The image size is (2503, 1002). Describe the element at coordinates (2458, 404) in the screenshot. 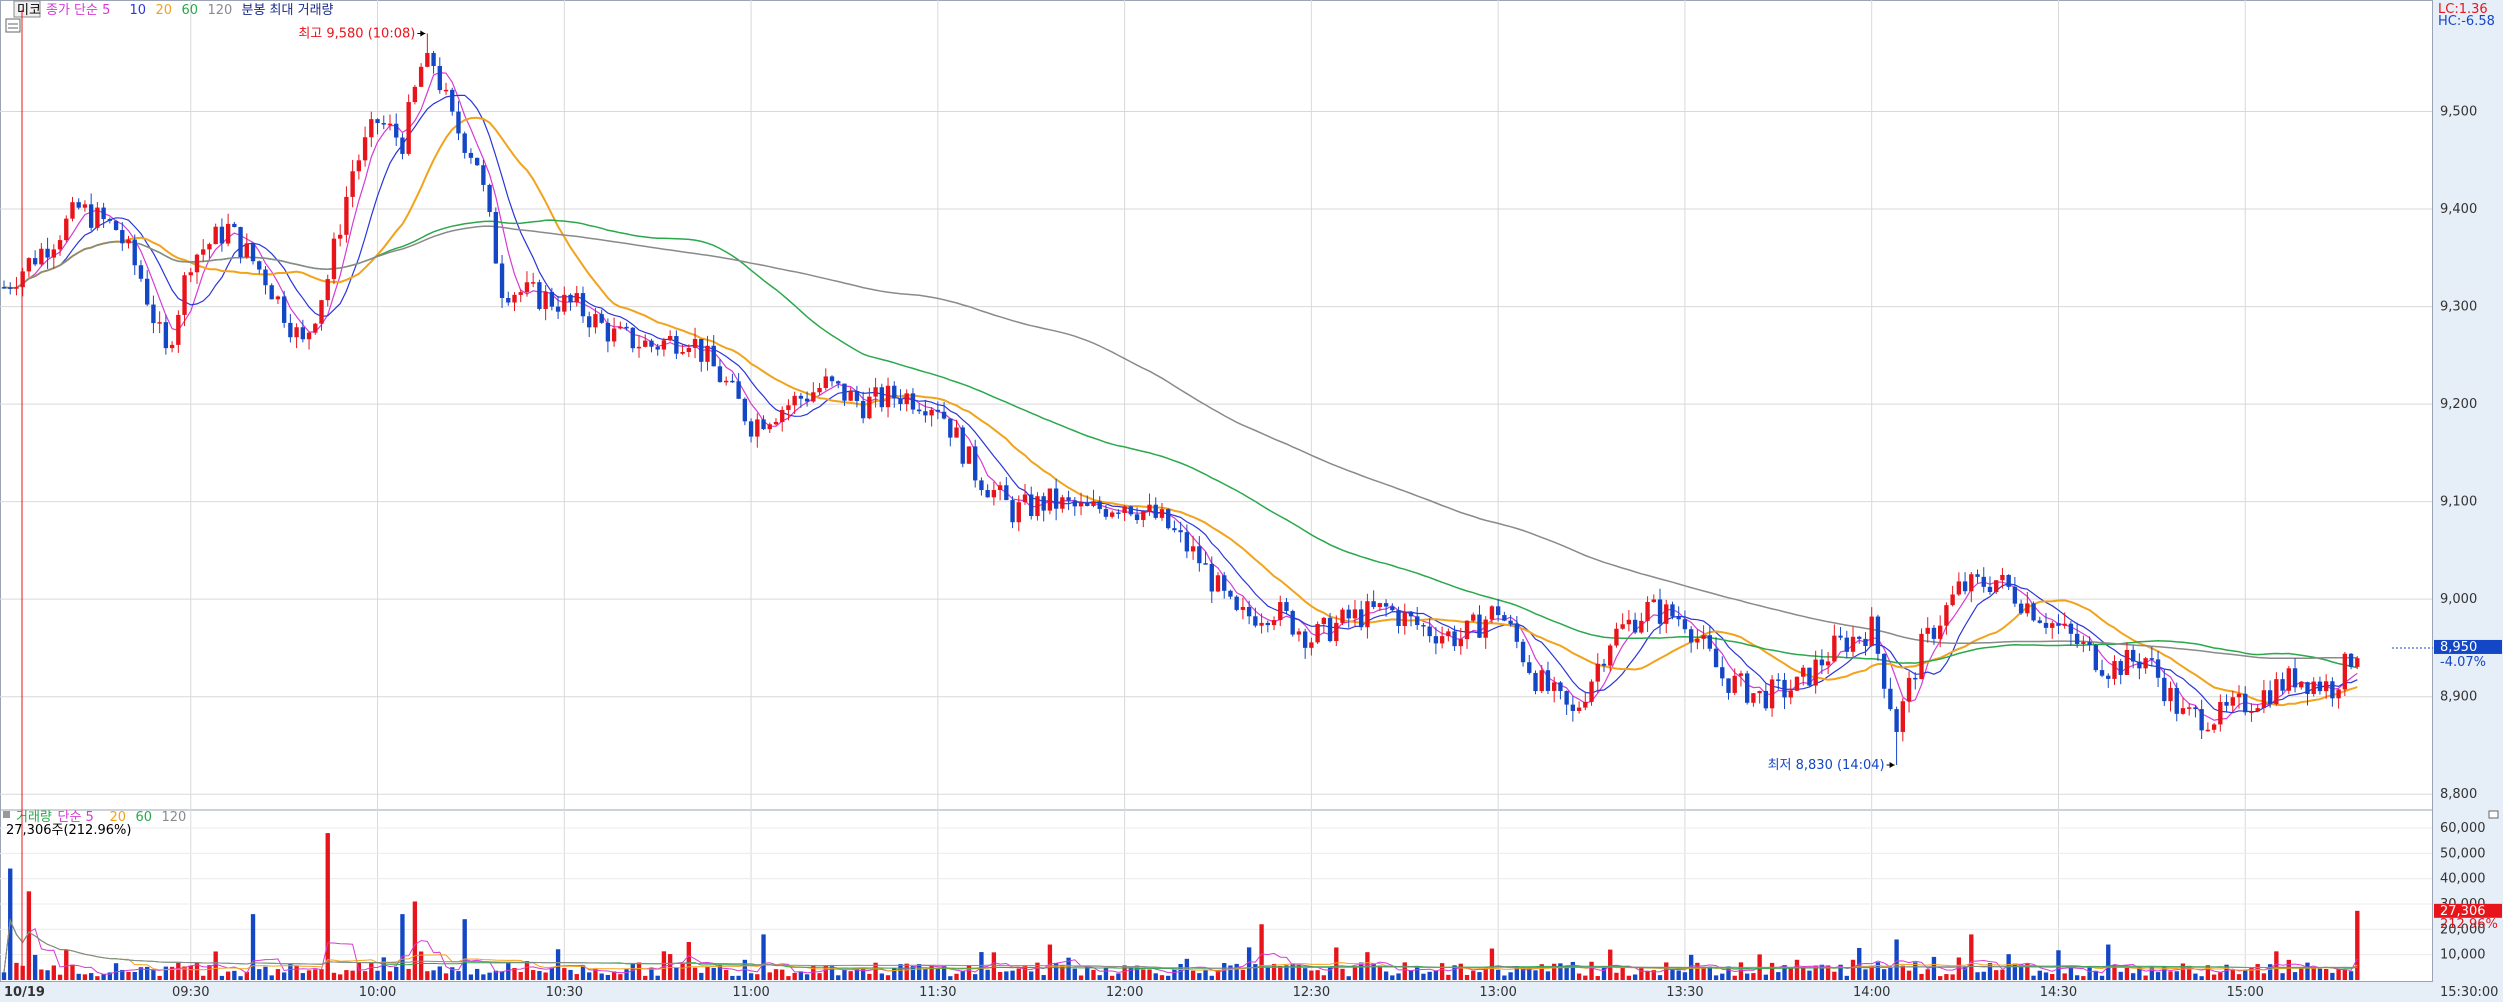

I see `price-tick-label: 9,200` at that location.